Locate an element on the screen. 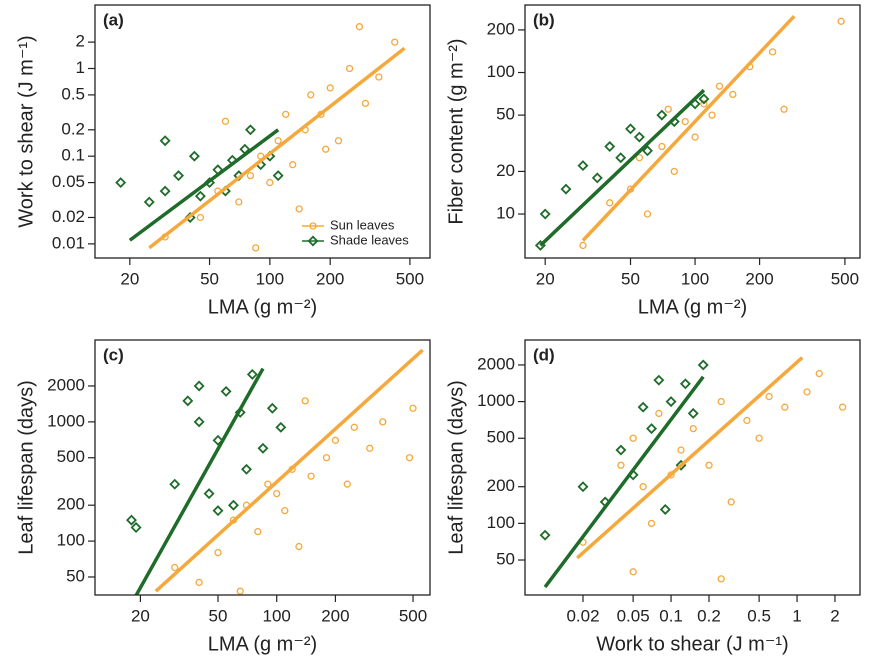 This screenshot has height=669, width=872. y-tick-label: 20 is located at coordinates (505, 170).